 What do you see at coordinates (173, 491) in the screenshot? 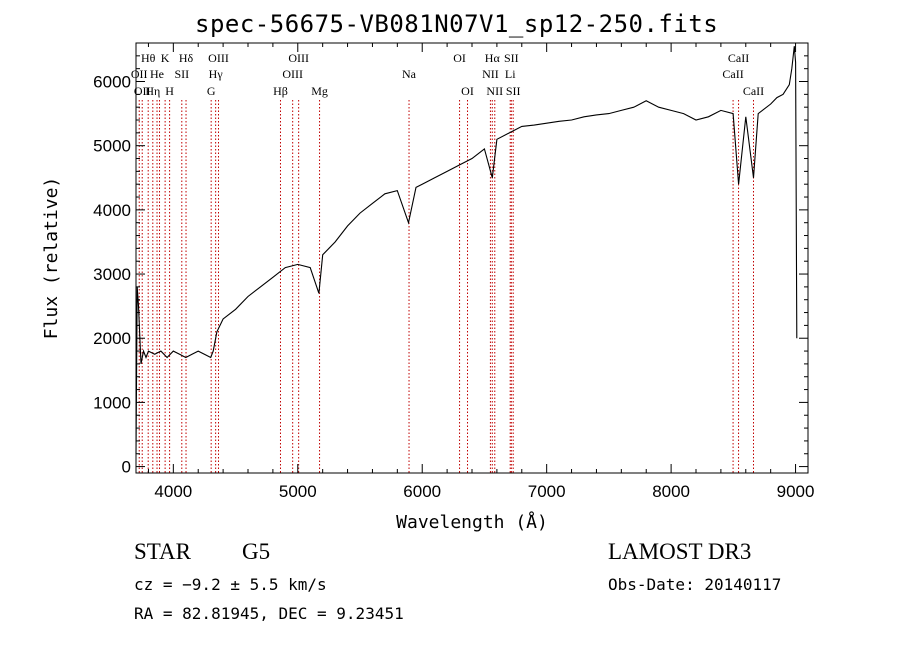
I see `x-tick-label: 4000` at bounding box center [173, 491].